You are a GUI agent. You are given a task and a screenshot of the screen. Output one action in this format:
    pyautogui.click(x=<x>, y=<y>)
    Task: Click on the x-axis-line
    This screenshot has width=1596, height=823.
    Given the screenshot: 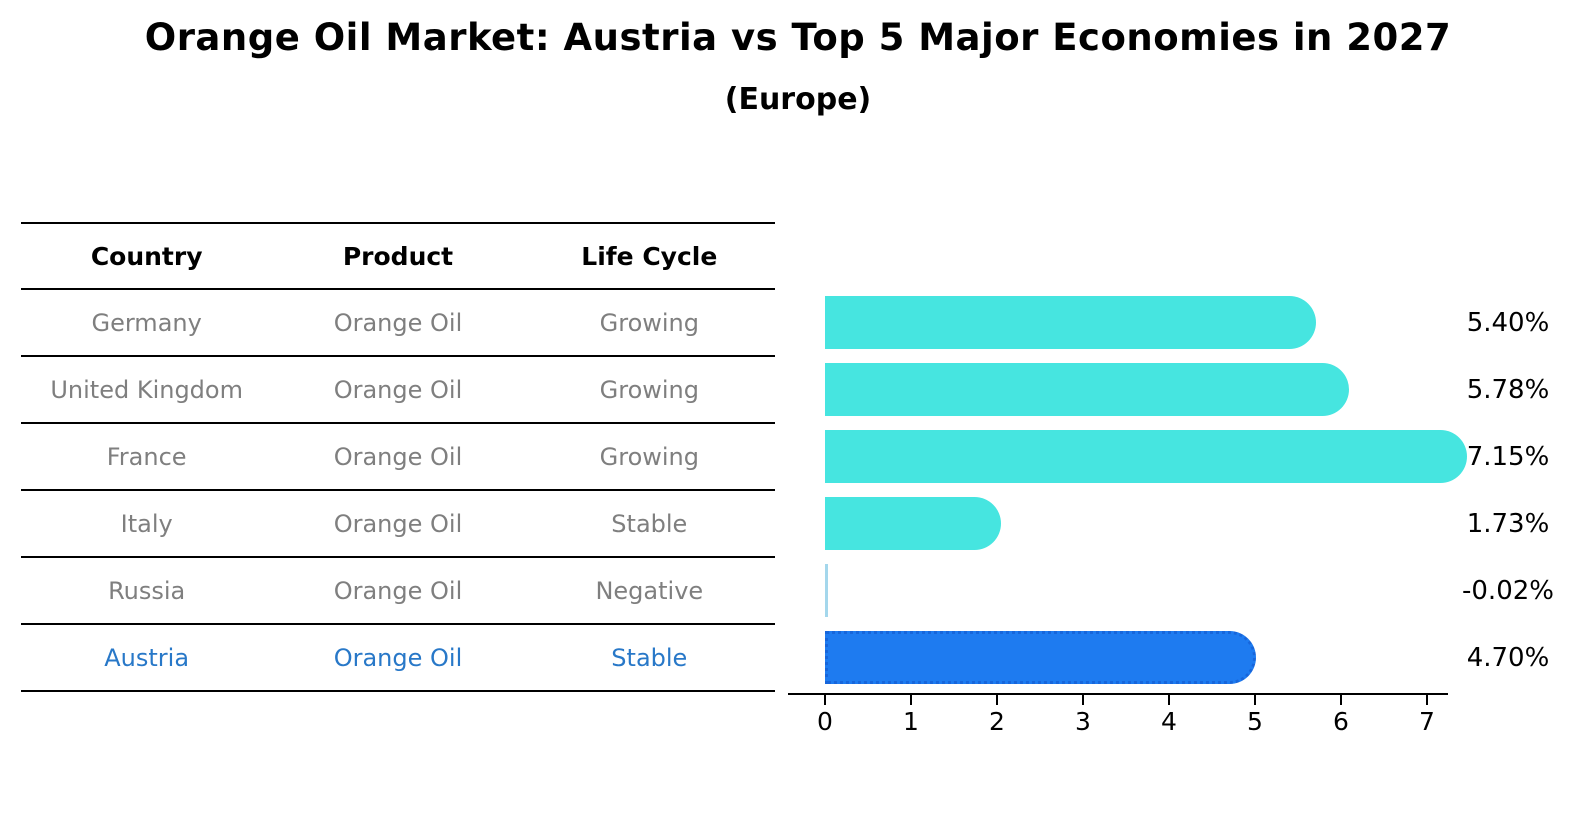 What is the action you would take?
    pyautogui.click(x=1118, y=694)
    